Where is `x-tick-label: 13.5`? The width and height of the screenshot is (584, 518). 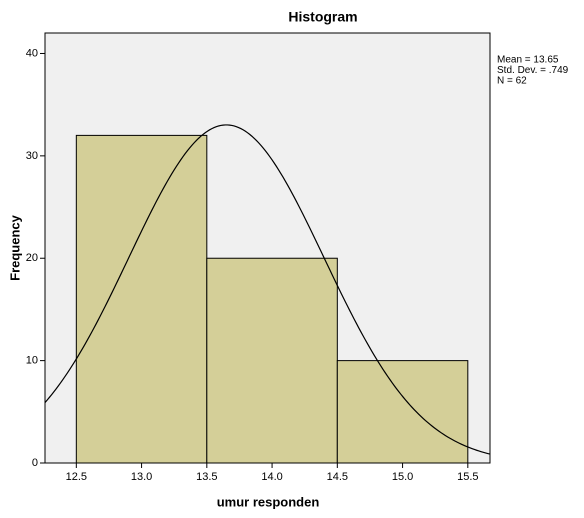
x-tick-label: 13.5 is located at coordinates (206, 477).